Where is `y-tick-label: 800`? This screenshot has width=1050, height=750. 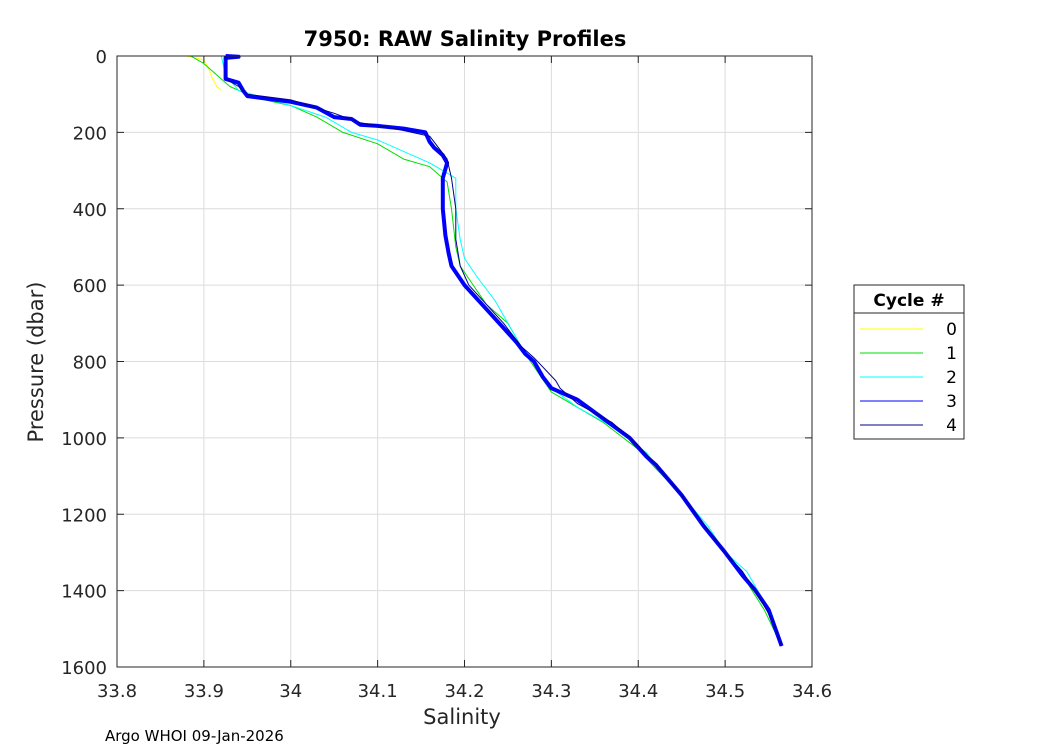 y-tick-label: 800 is located at coordinates (90, 363).